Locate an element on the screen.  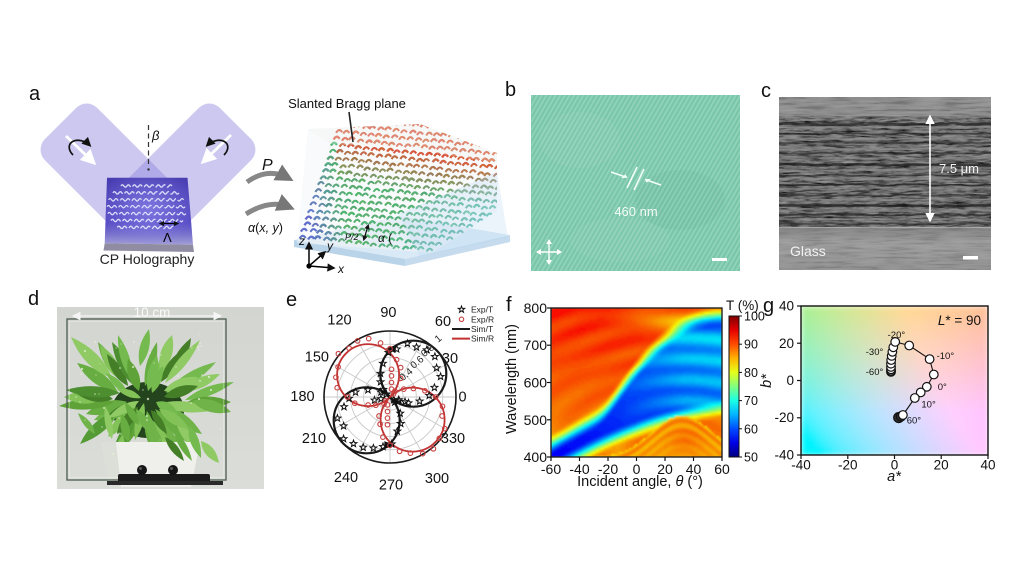
svg-text: CP Holography is located at coordinates (147, 259).